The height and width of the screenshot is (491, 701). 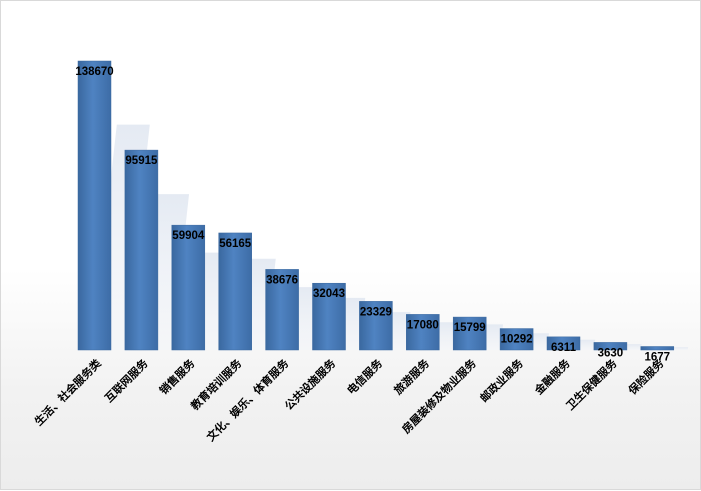 What do you see at coordinates (501, 380) in the screenshot?
I see `category-label: 邮政业服务` at bounding box center [501, 380].